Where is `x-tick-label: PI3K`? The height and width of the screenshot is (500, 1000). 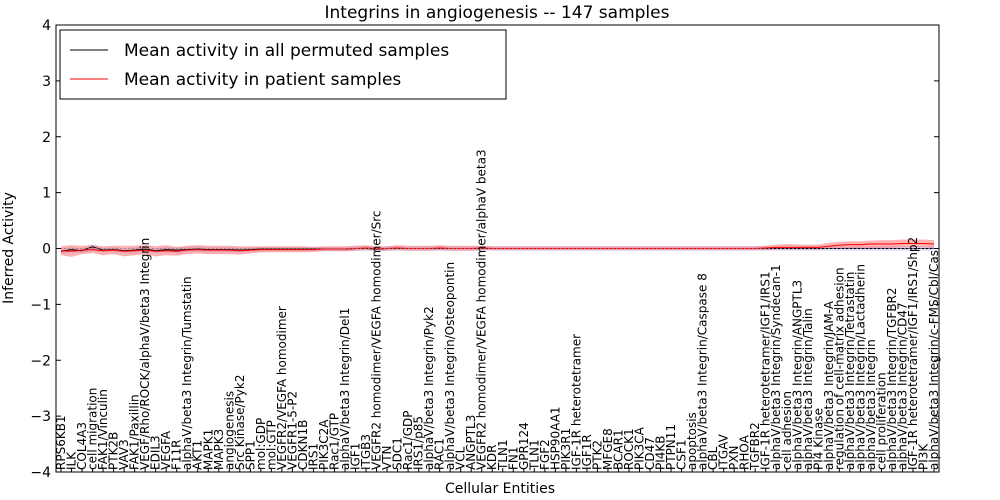 x-tick-label: PI3K is located at coordinates (923, 456).